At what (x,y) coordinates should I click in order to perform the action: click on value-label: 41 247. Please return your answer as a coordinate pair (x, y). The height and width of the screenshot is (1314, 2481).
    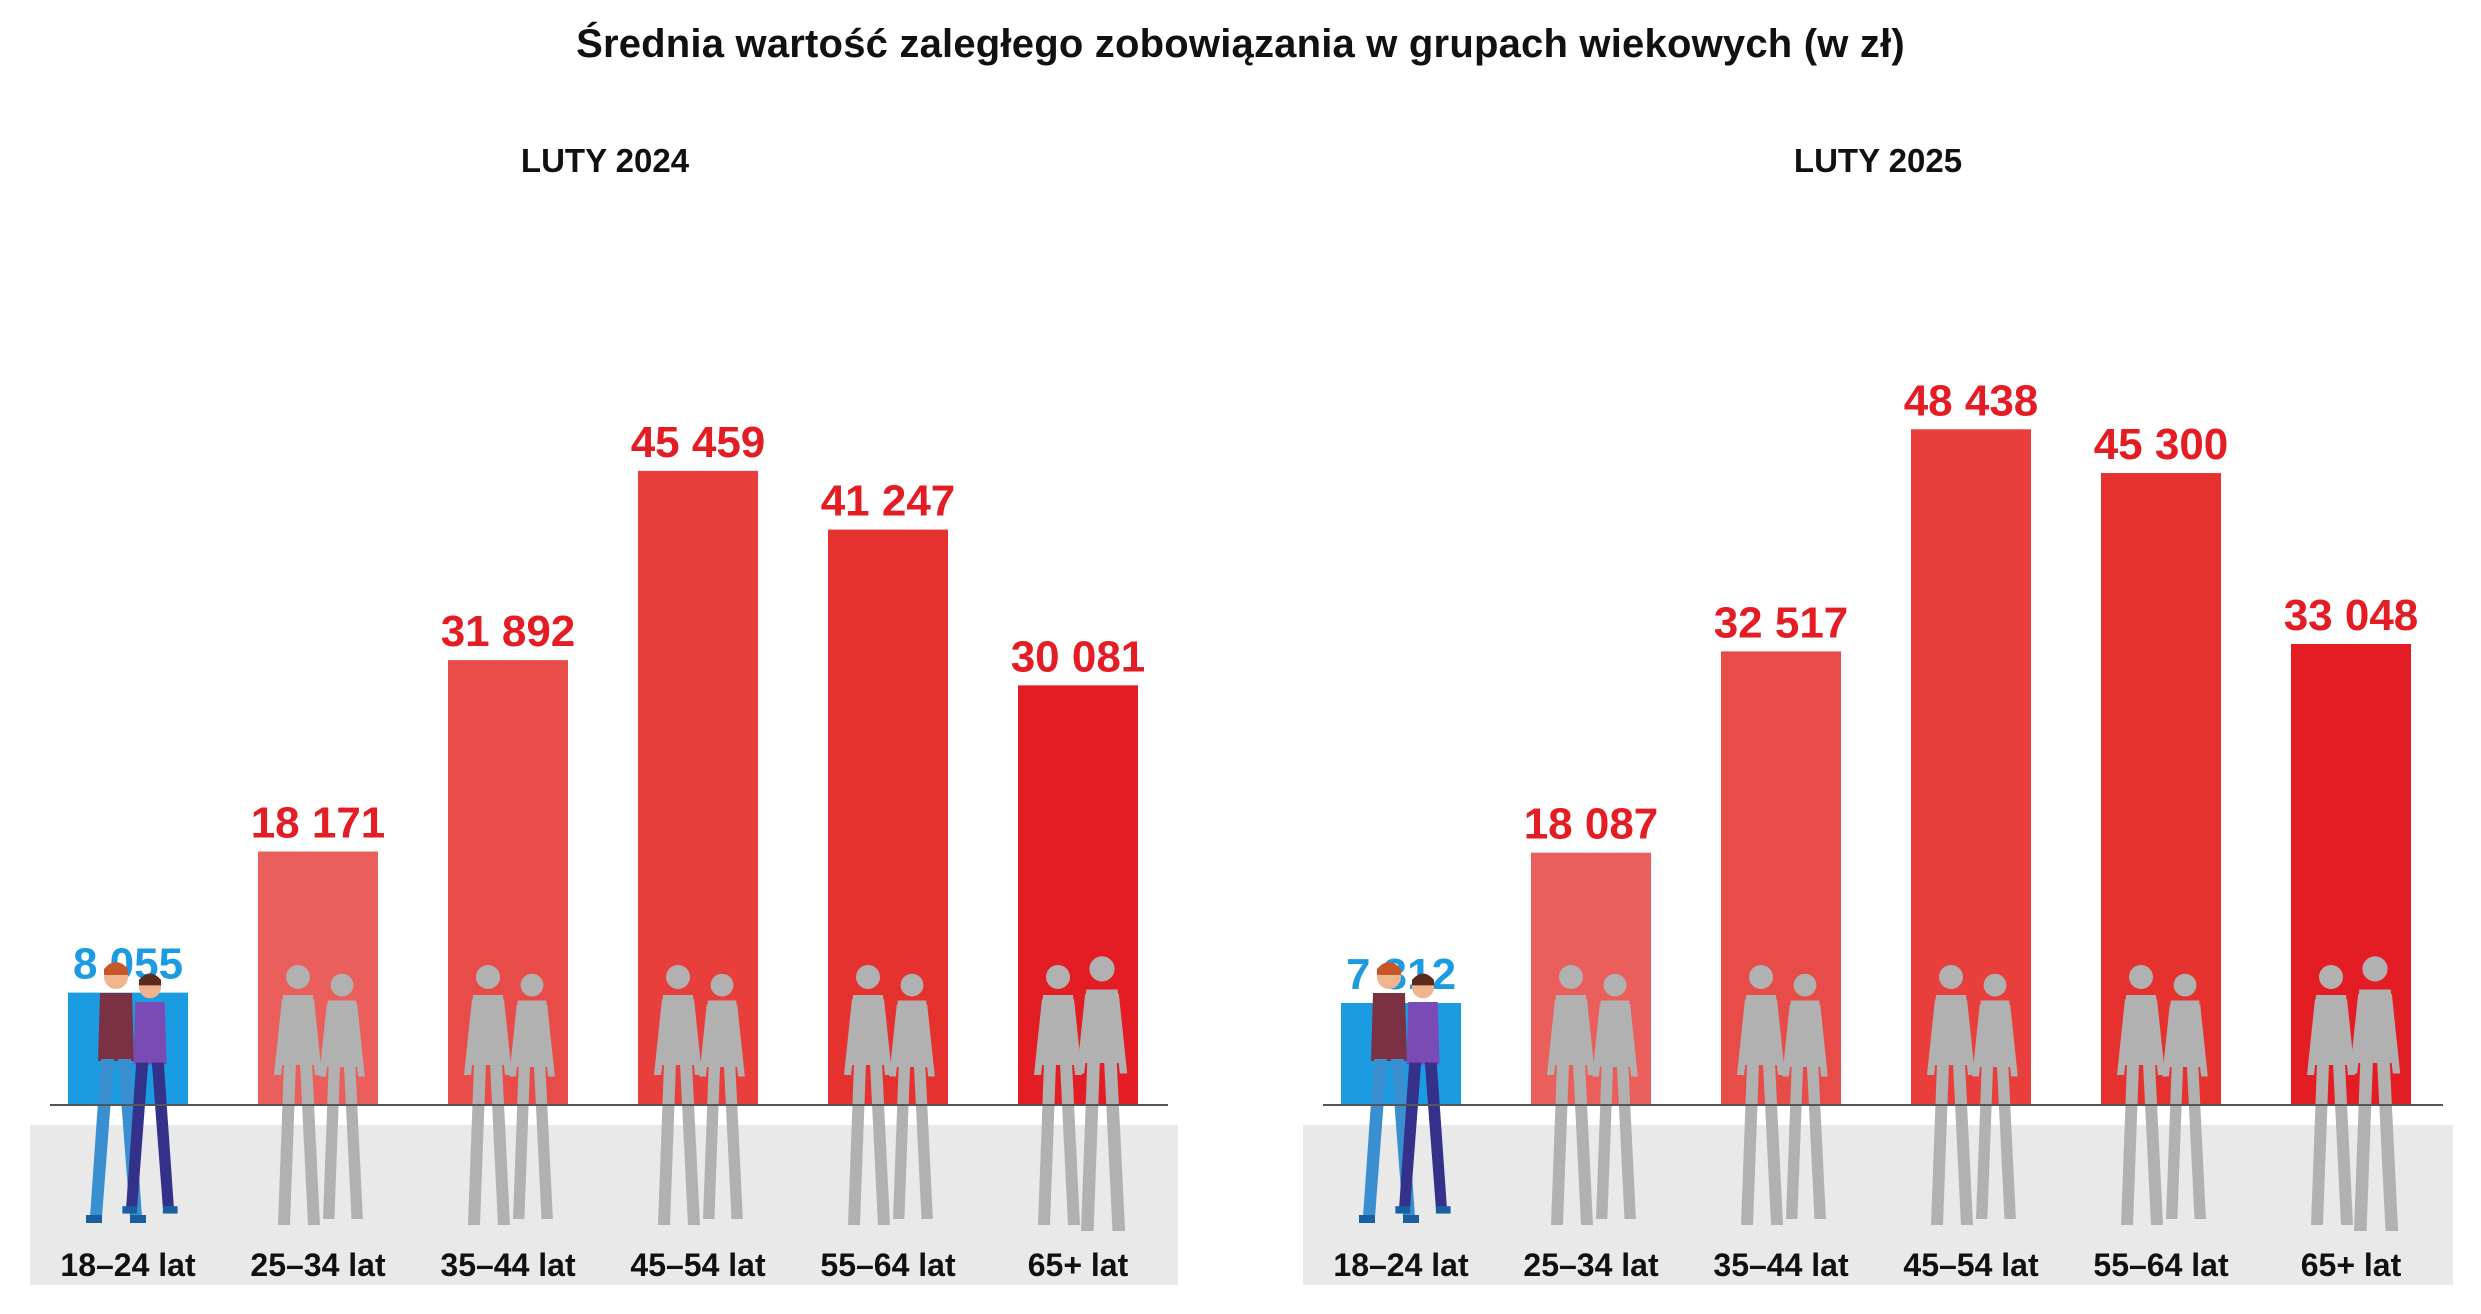
    Looking at the image, I should click on (888, 501).